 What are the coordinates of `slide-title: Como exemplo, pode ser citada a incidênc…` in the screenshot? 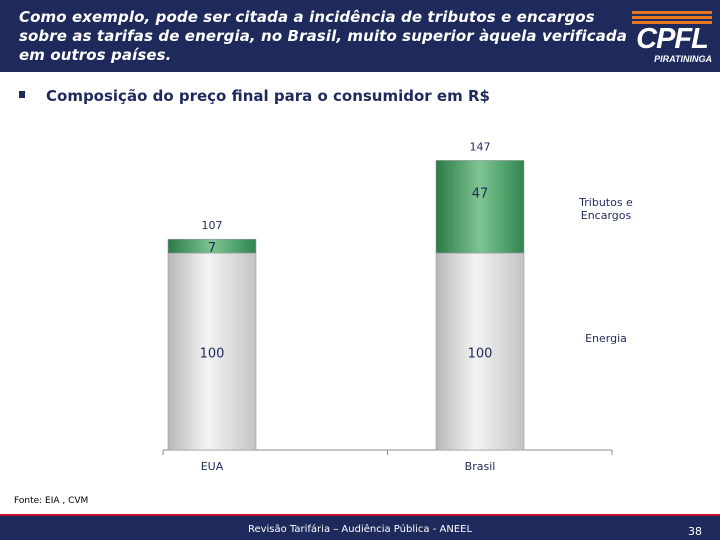 It's located at (323, 36).